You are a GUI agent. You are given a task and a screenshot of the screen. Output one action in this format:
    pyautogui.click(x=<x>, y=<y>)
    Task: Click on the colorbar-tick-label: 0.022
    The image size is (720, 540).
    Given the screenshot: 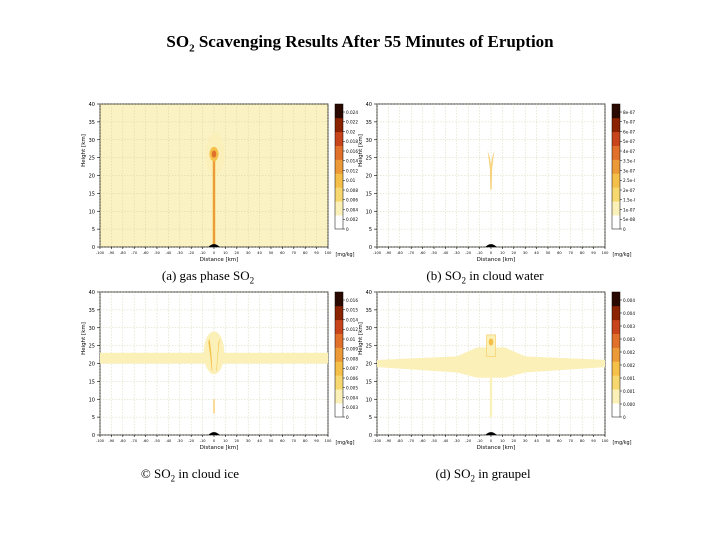 What is the action you would take?
    pyautogui.click(x=352, y=122)
    